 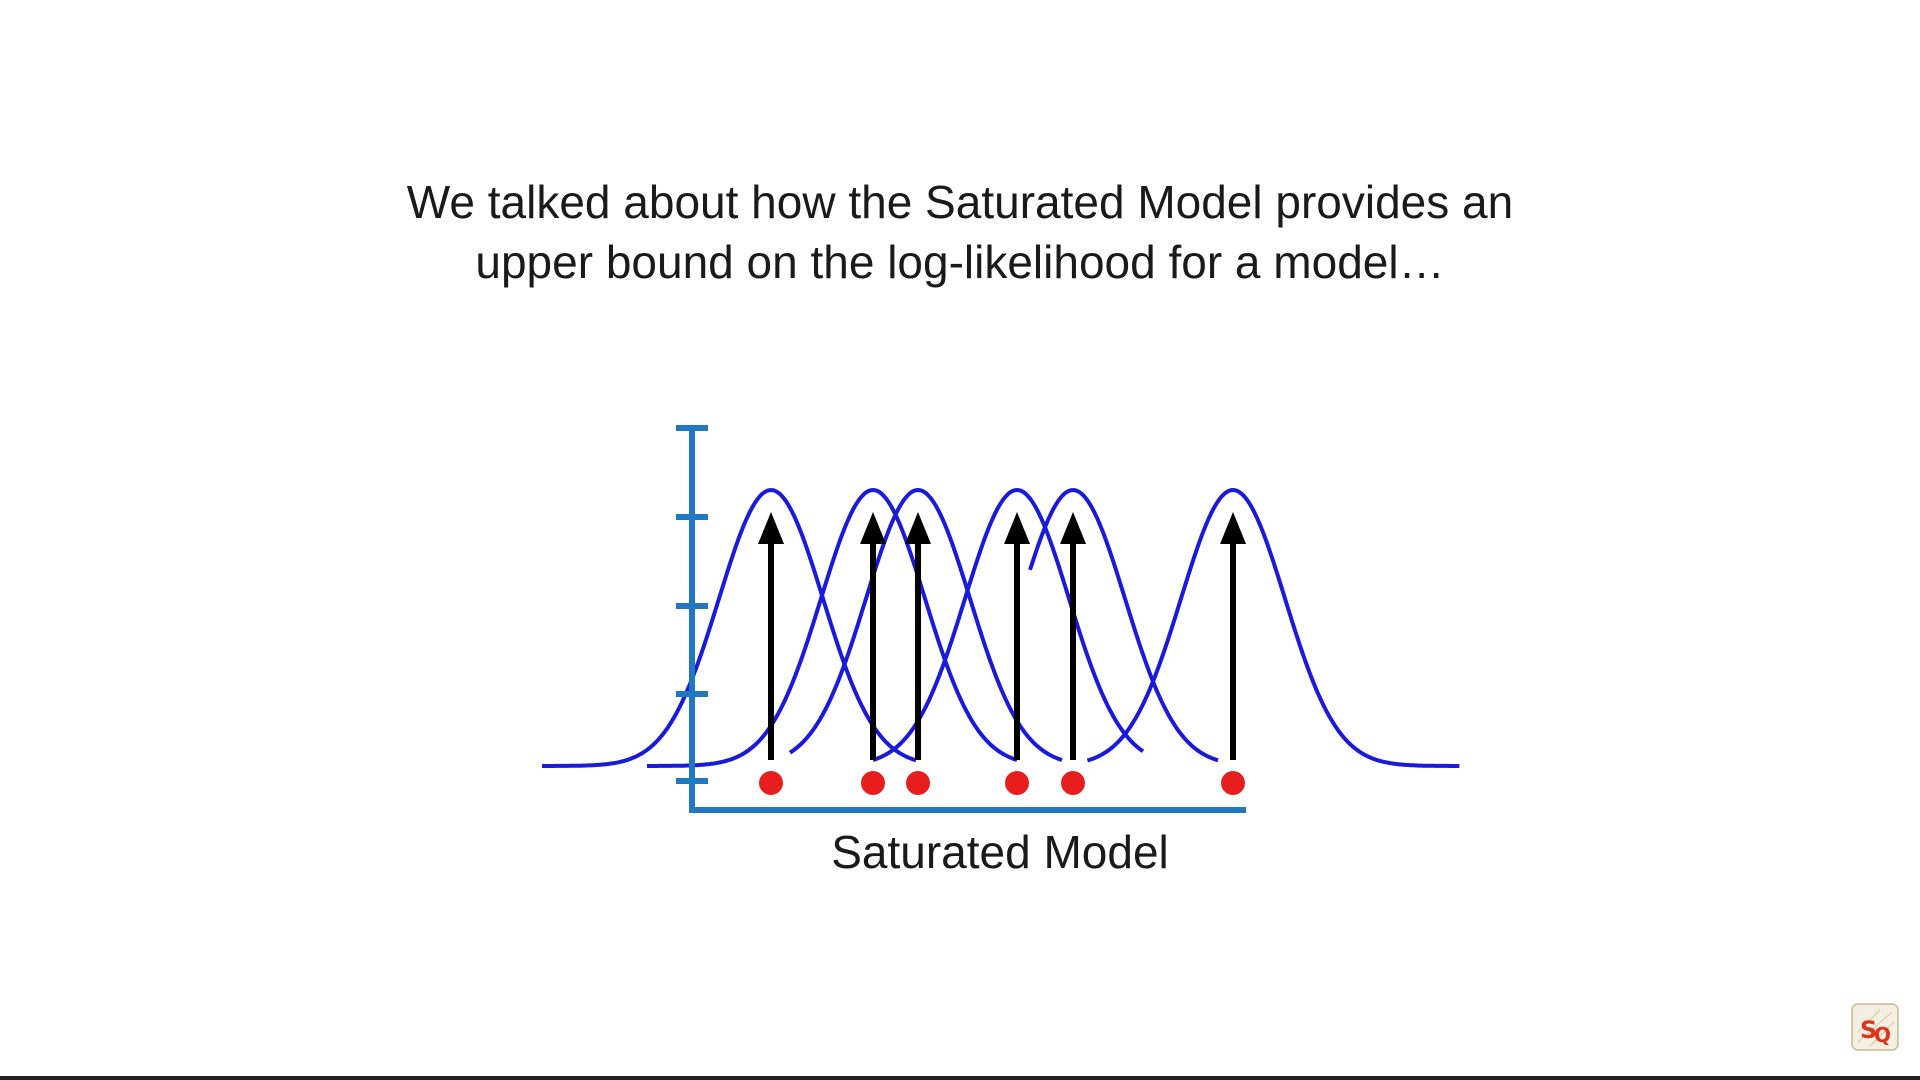 I want to click on statquest-logo-icon: S Q, so click(x=1875, y=1027).